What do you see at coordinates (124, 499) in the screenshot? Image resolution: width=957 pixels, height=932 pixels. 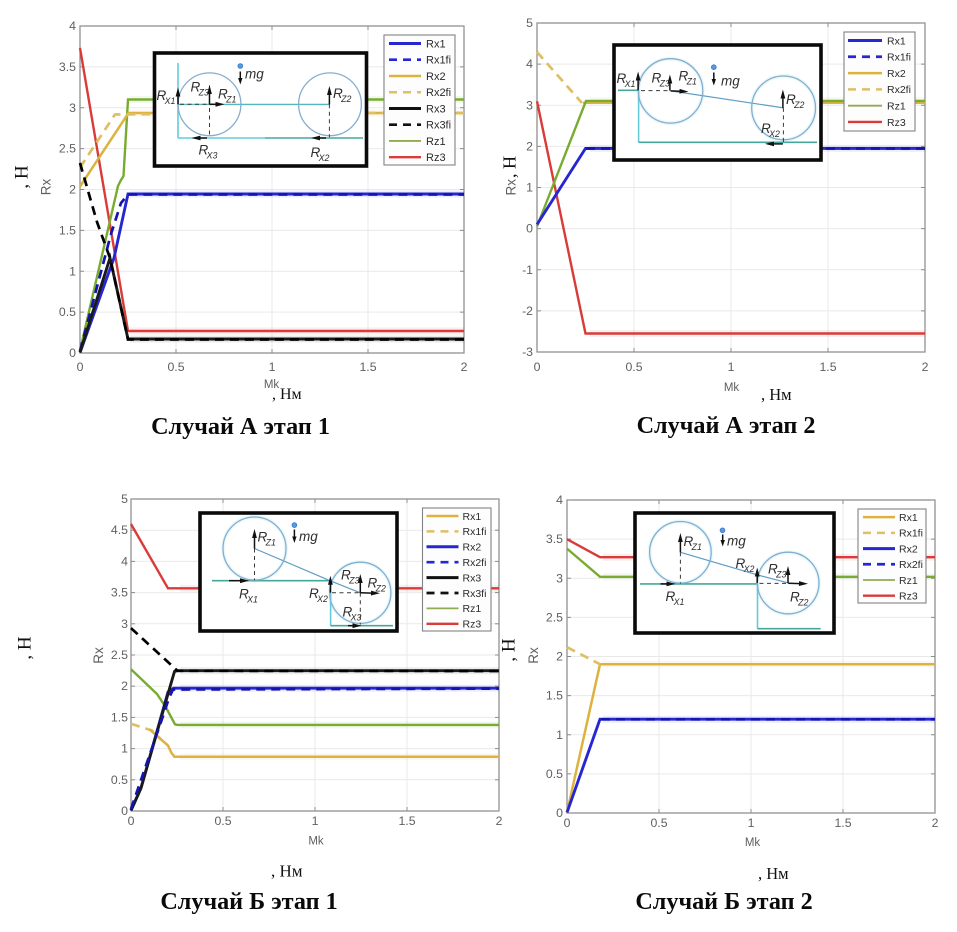 I see `svg-text: 5` at bounding box center [124, 499].